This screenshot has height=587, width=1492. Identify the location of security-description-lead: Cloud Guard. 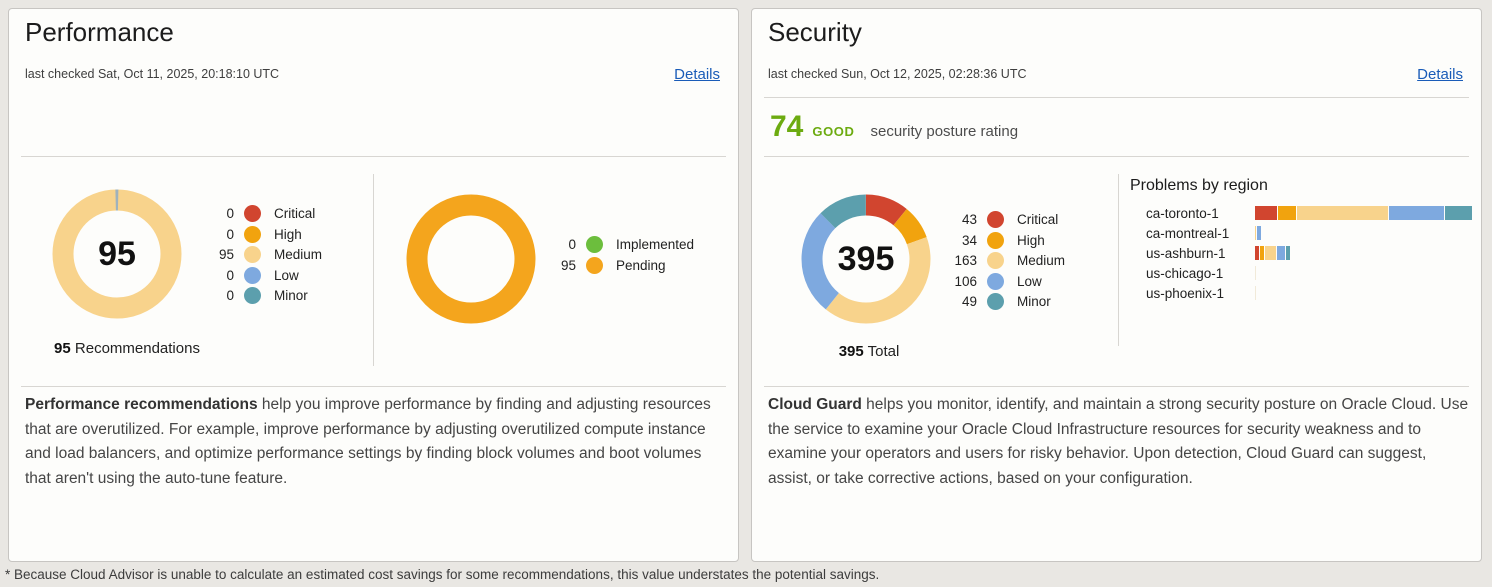
(815, 404).